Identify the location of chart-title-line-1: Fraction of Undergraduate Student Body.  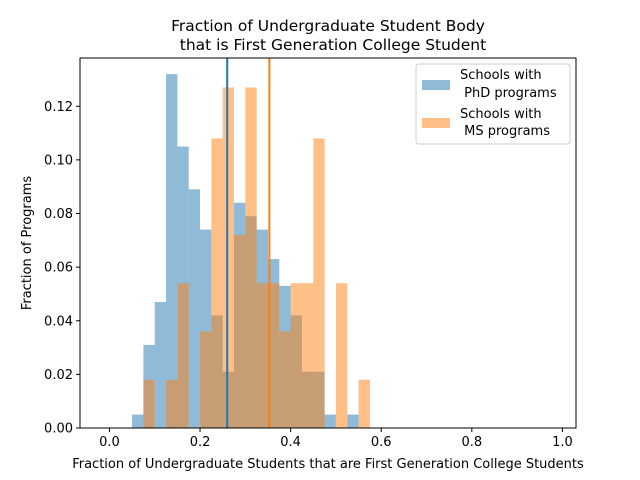
(328, 26).